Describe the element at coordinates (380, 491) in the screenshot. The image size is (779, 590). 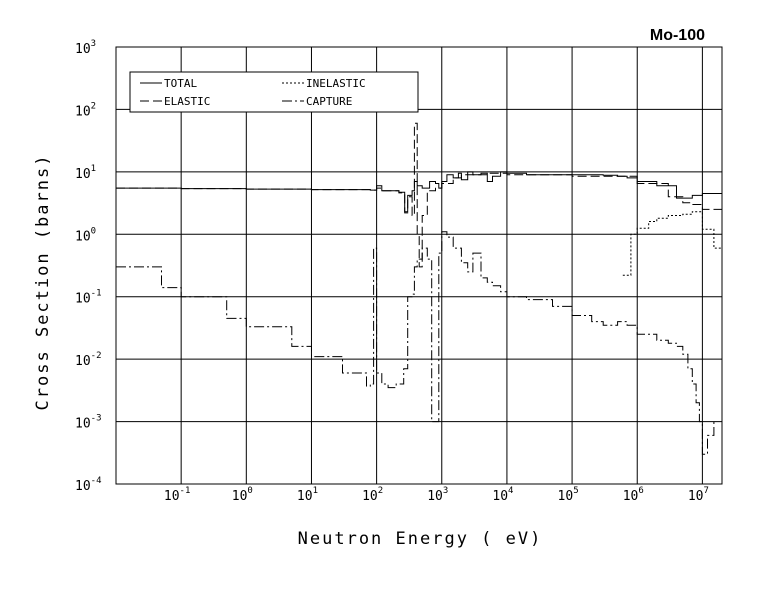
I see `x-tick-exponent: 2` at that location.